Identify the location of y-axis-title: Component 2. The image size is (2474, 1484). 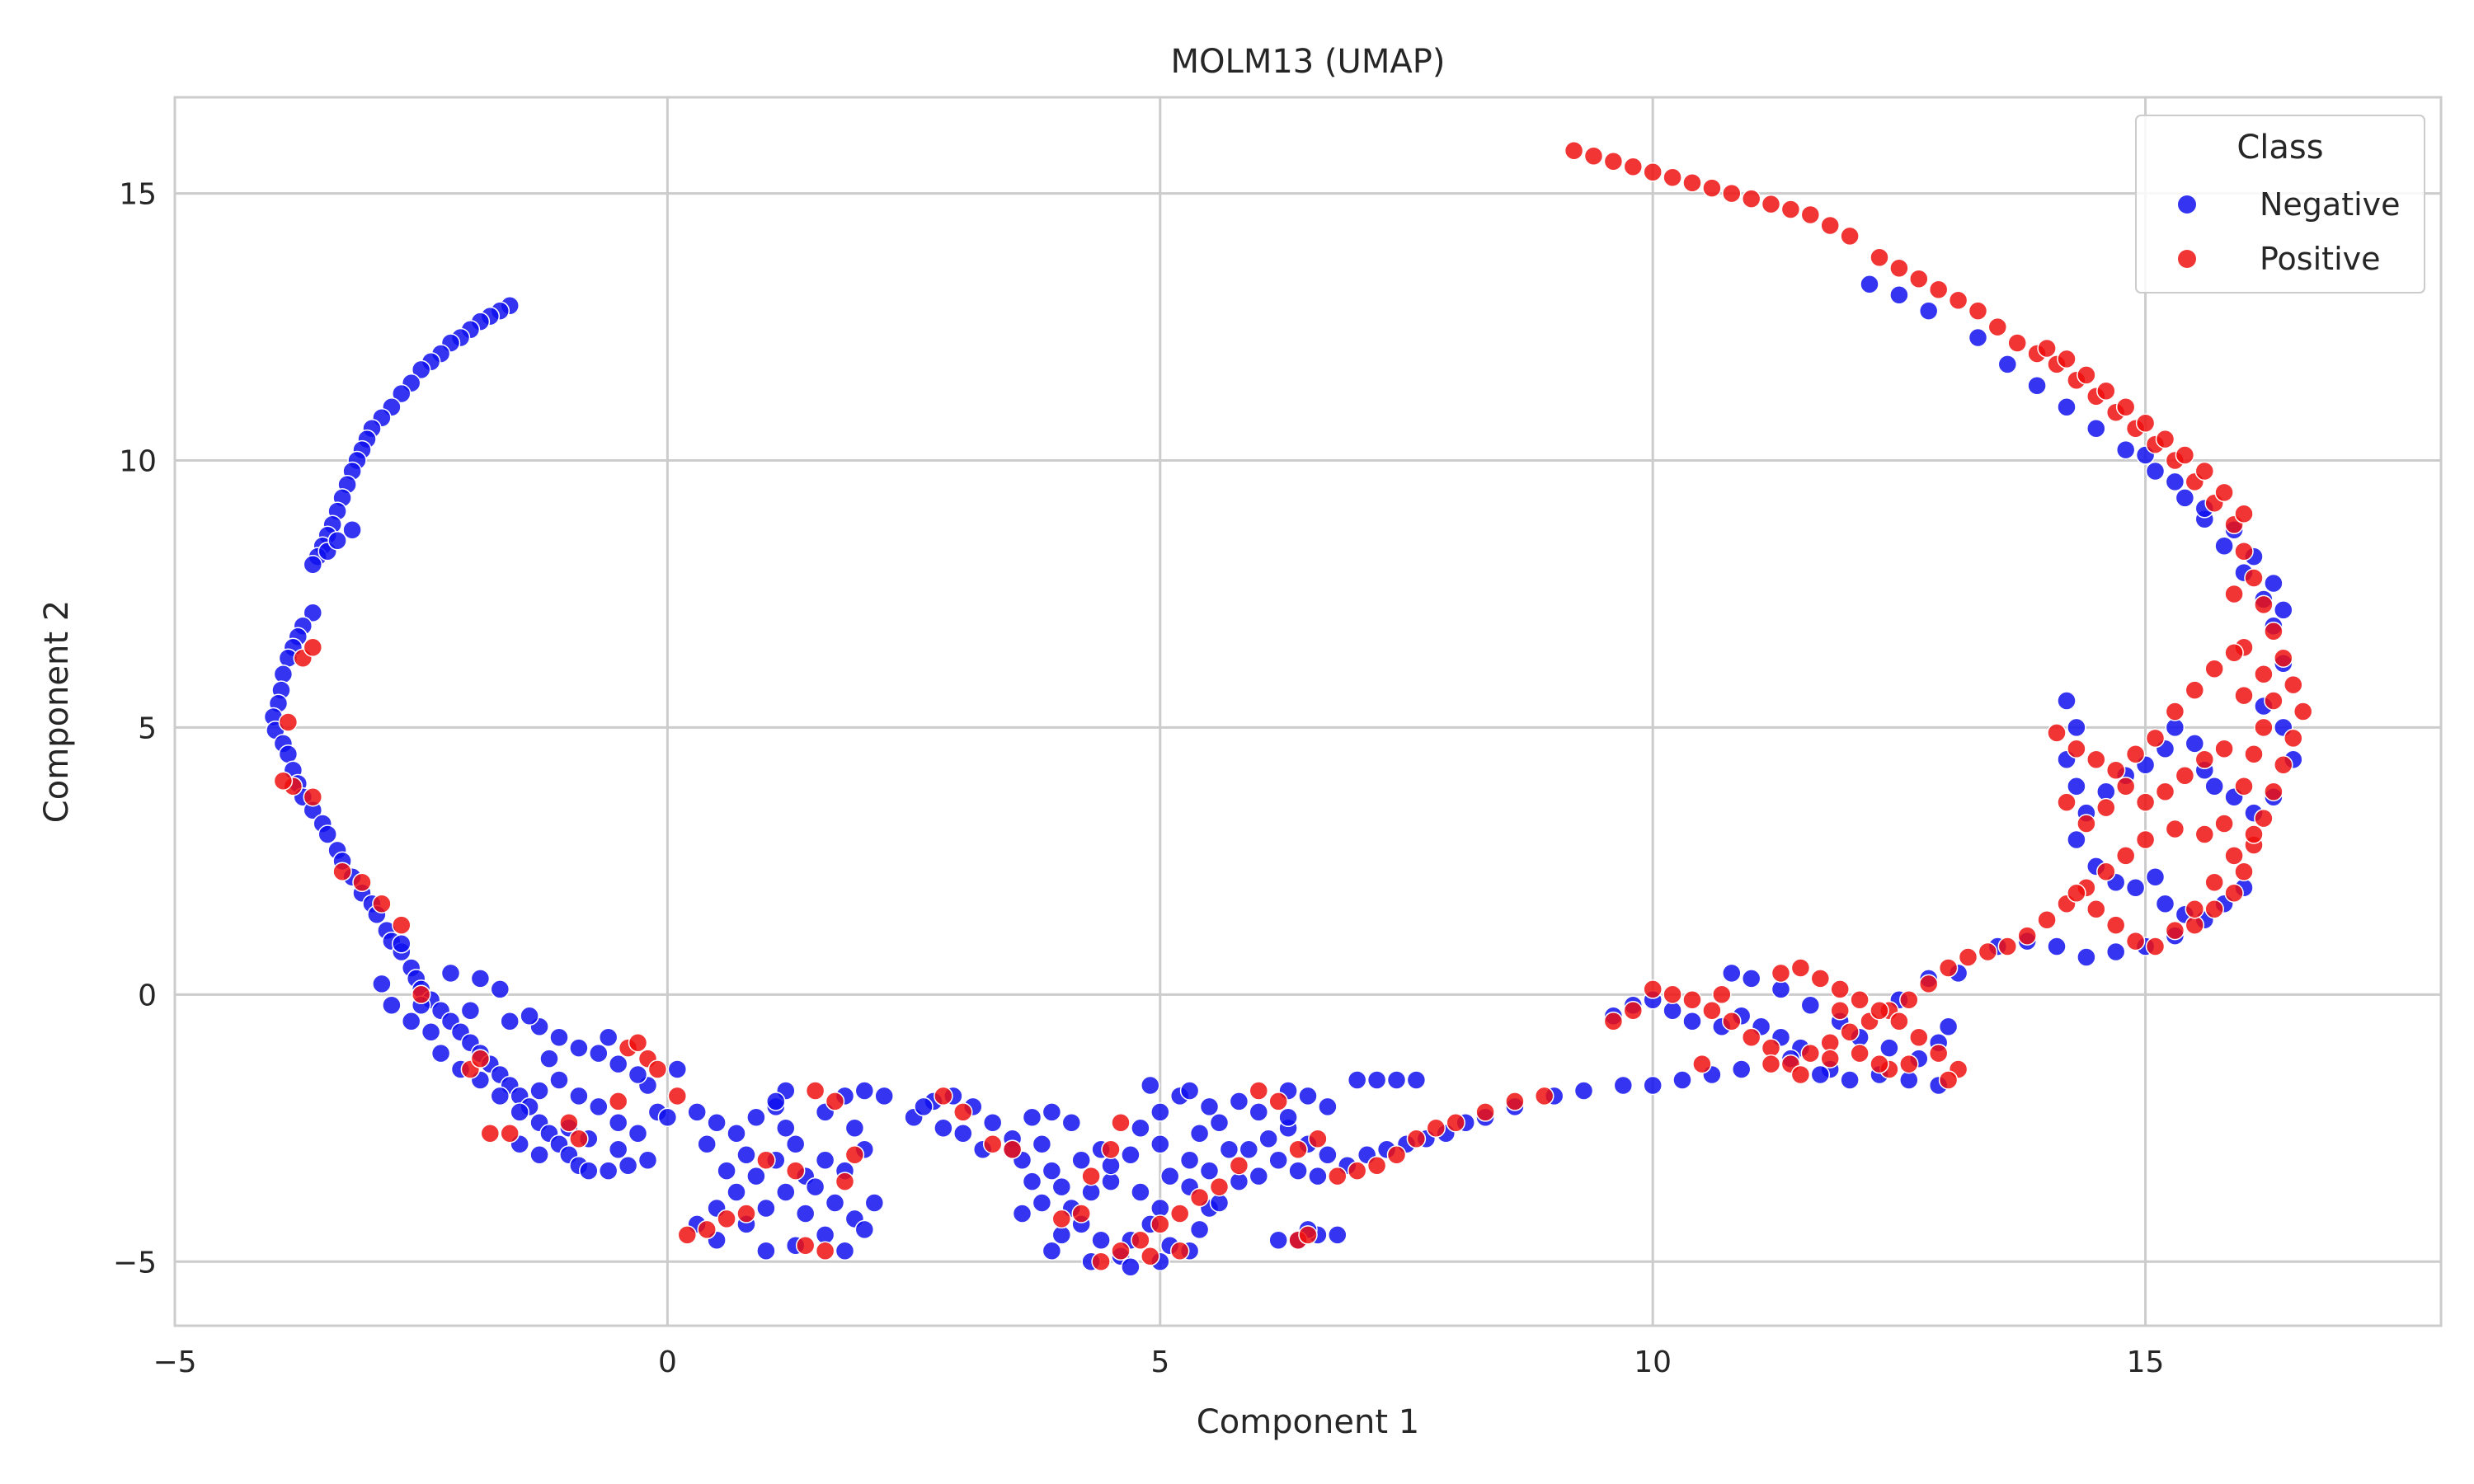
(57, 711).